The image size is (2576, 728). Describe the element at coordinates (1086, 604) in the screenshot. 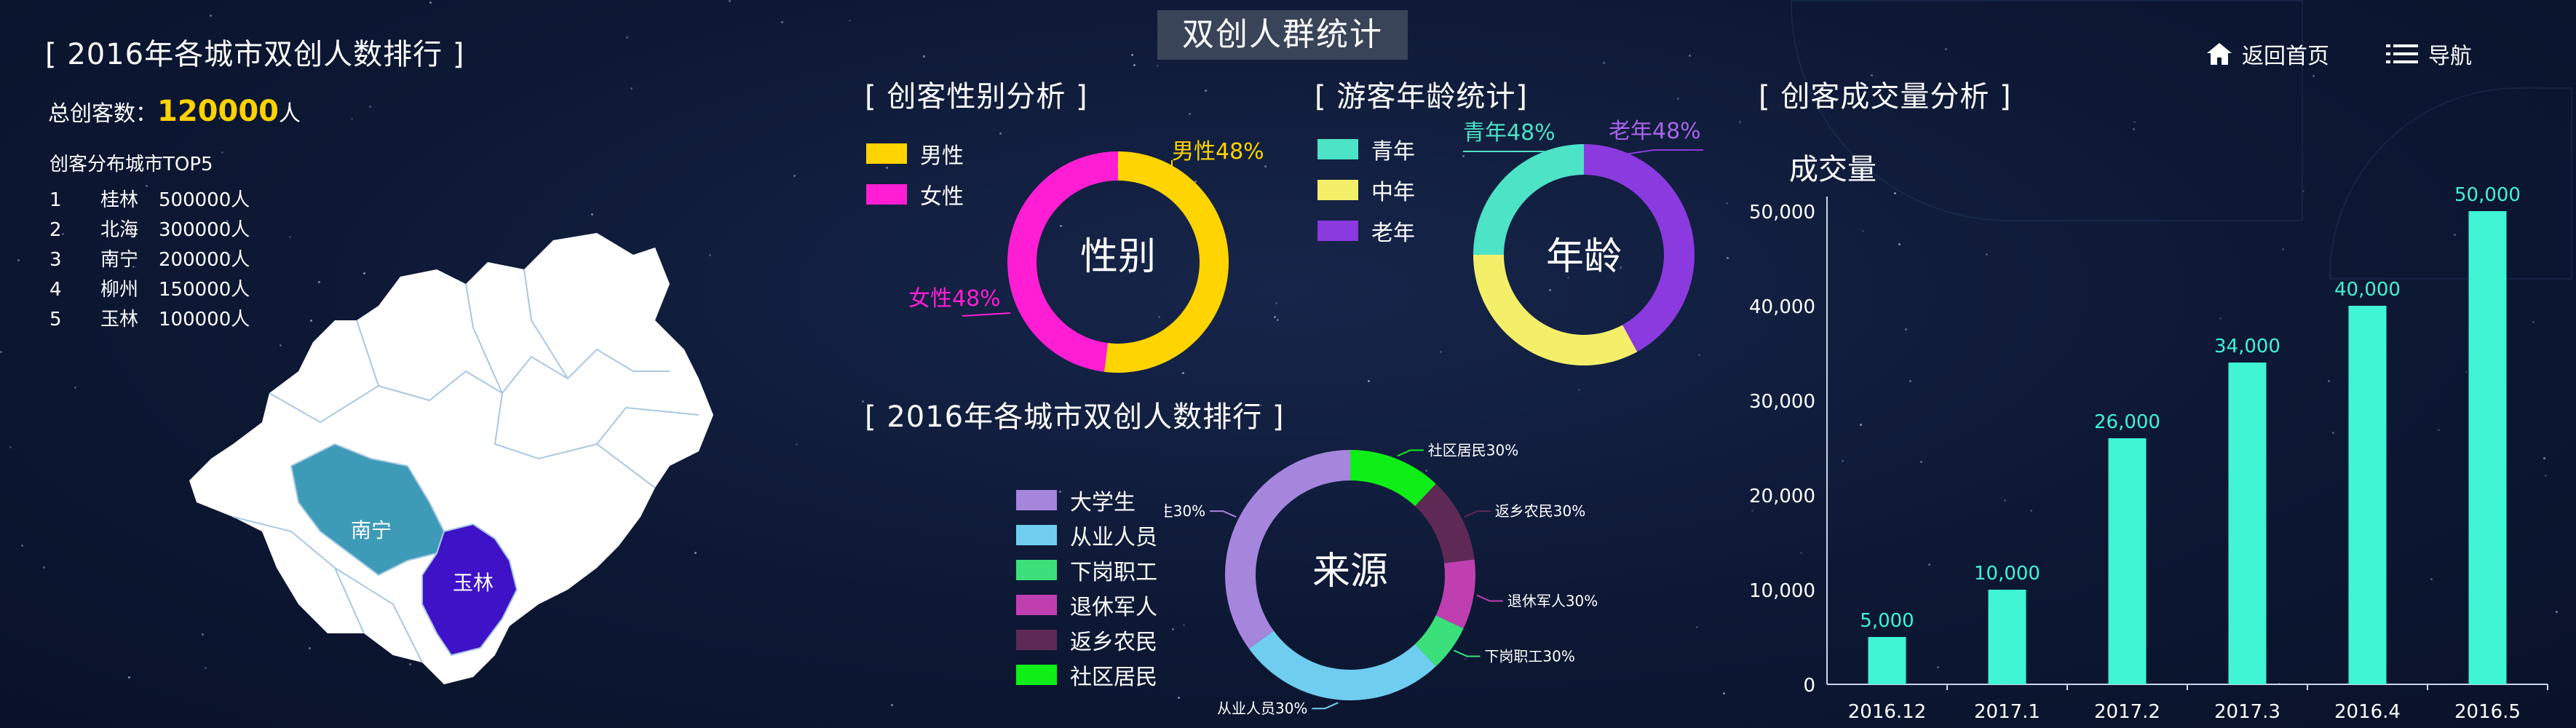

I see `legend-item: 退休军人` at that location.